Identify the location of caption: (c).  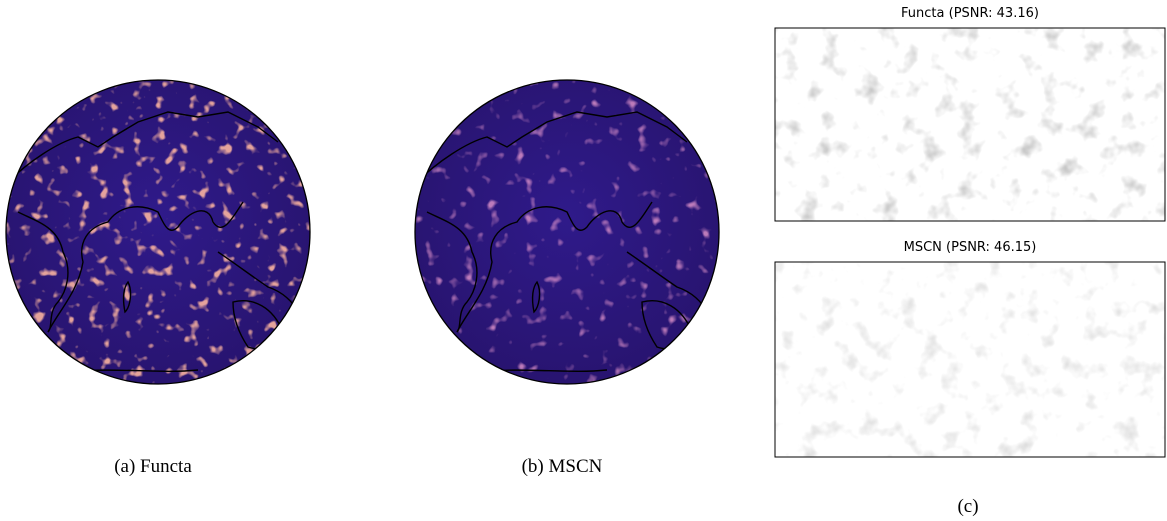
(967, 506).